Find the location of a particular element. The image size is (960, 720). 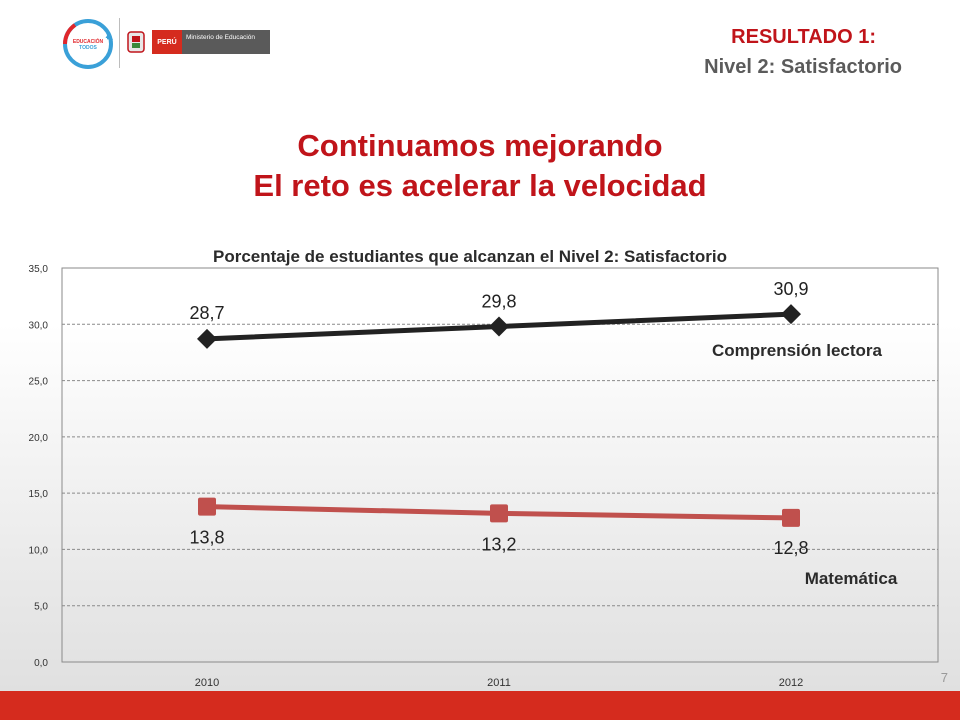

y-tick-label: 20,0 is located at coordinates (39, 438).